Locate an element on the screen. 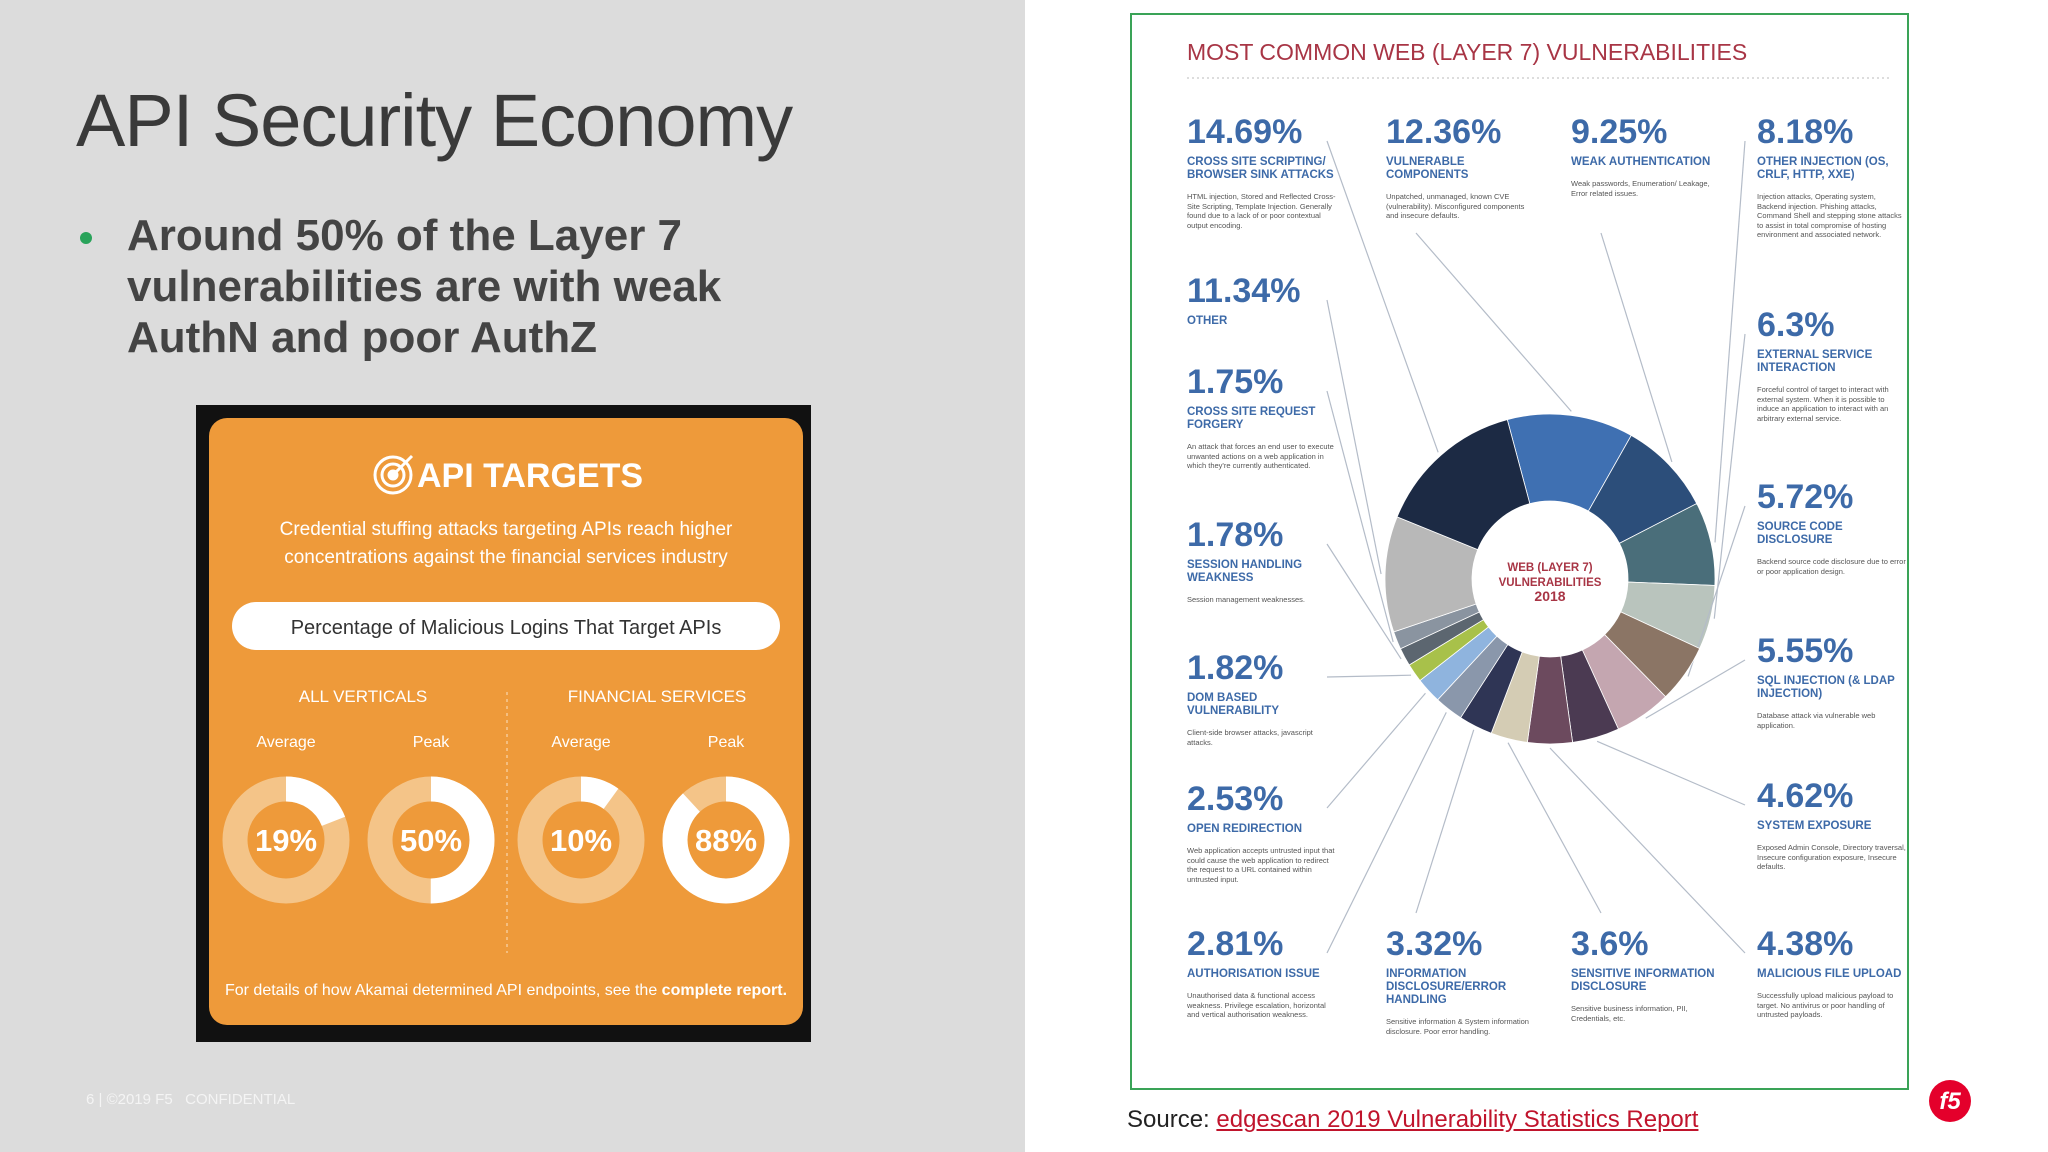 This screenshot has width=2048, height=1152. vuln-percent: 11.34% is located at coordinates (1244, 291).